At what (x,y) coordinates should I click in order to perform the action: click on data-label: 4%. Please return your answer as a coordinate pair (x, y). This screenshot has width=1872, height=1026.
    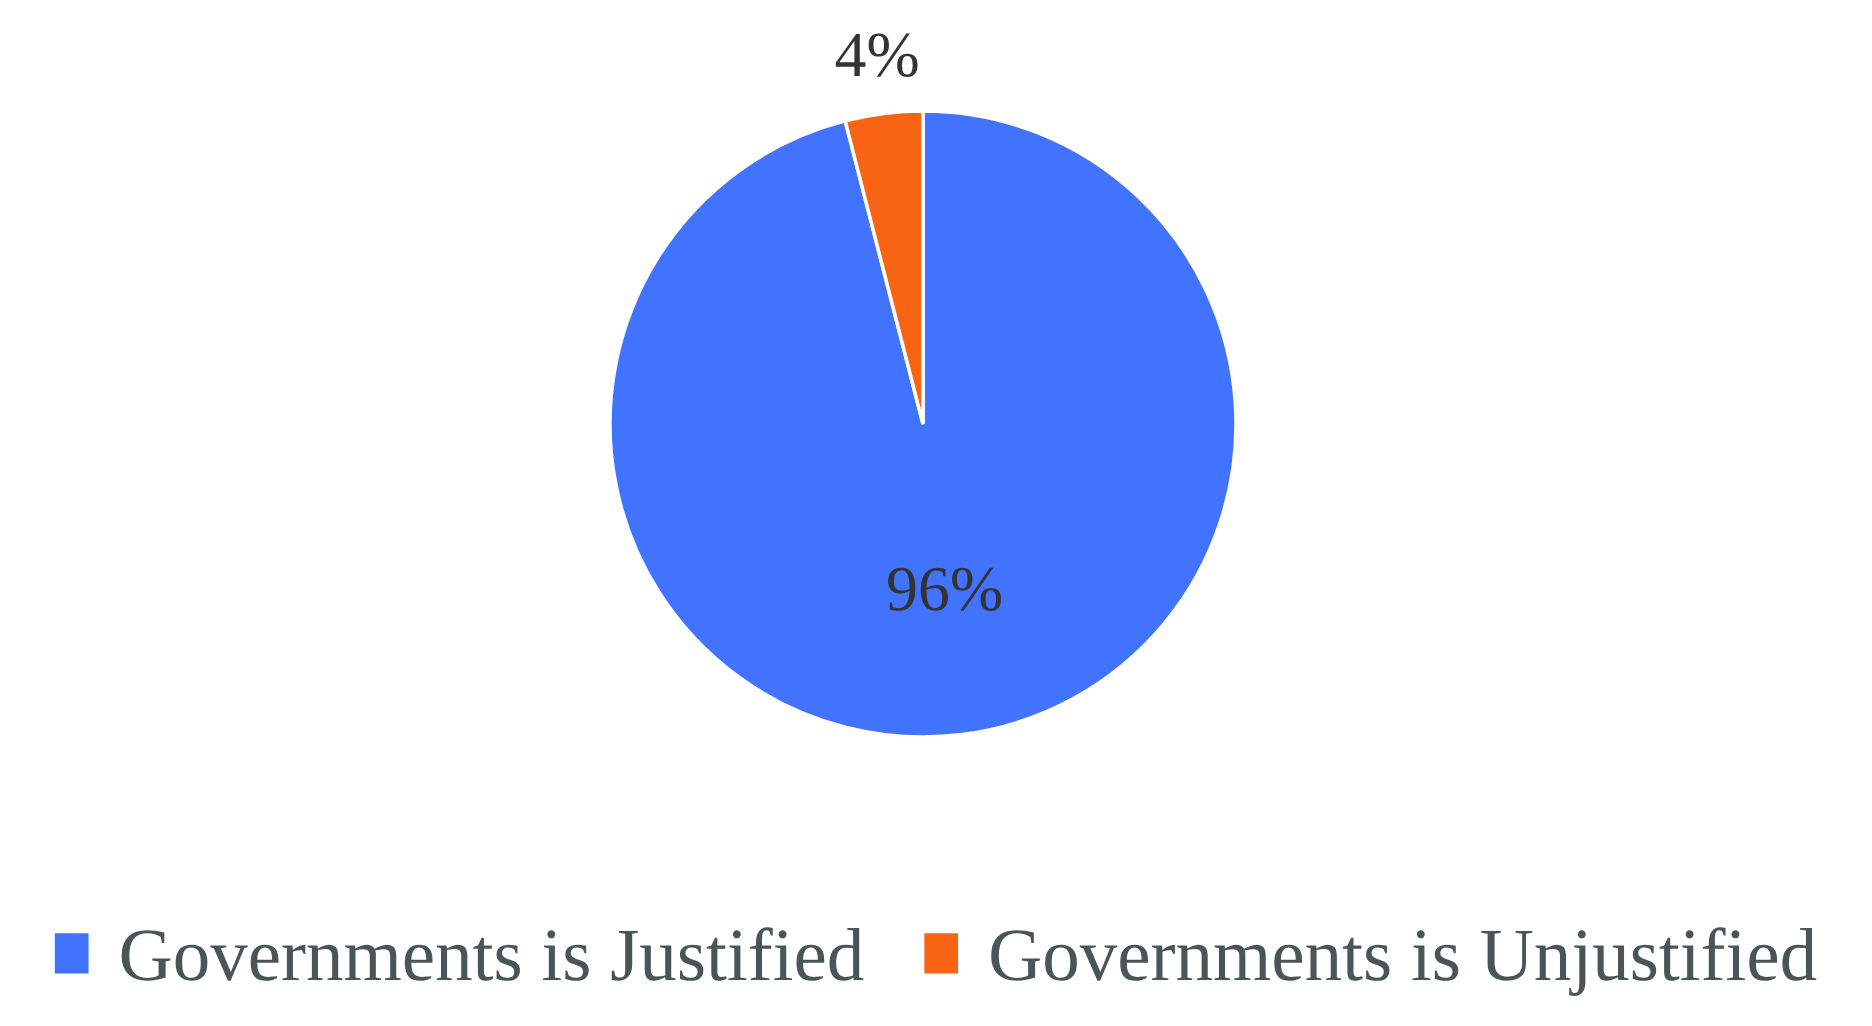
    Looking at the image, I should click on (876, 55).